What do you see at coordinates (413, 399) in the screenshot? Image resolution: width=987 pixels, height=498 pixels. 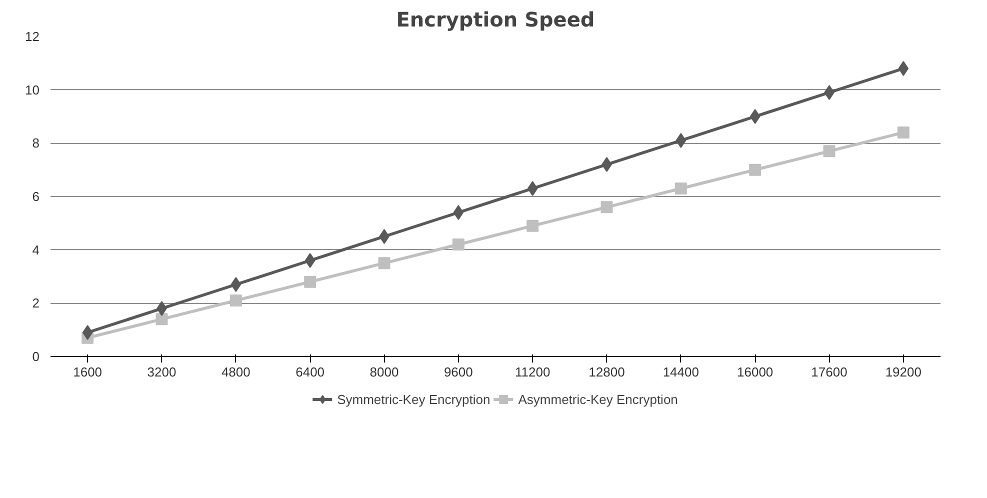 I see `legend-label: Symmetric-Key Encryption` at bounding box center [413, 399].